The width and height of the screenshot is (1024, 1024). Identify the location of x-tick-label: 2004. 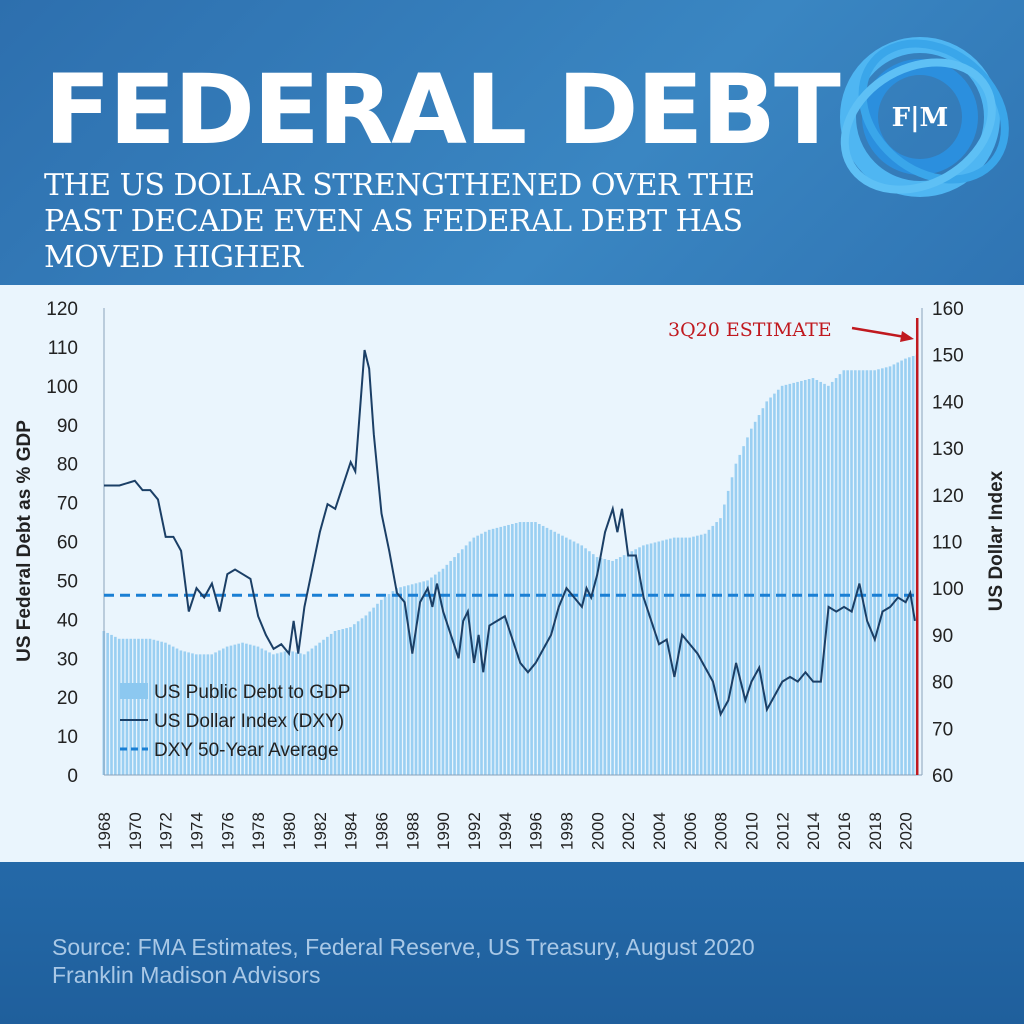
(659, 831).